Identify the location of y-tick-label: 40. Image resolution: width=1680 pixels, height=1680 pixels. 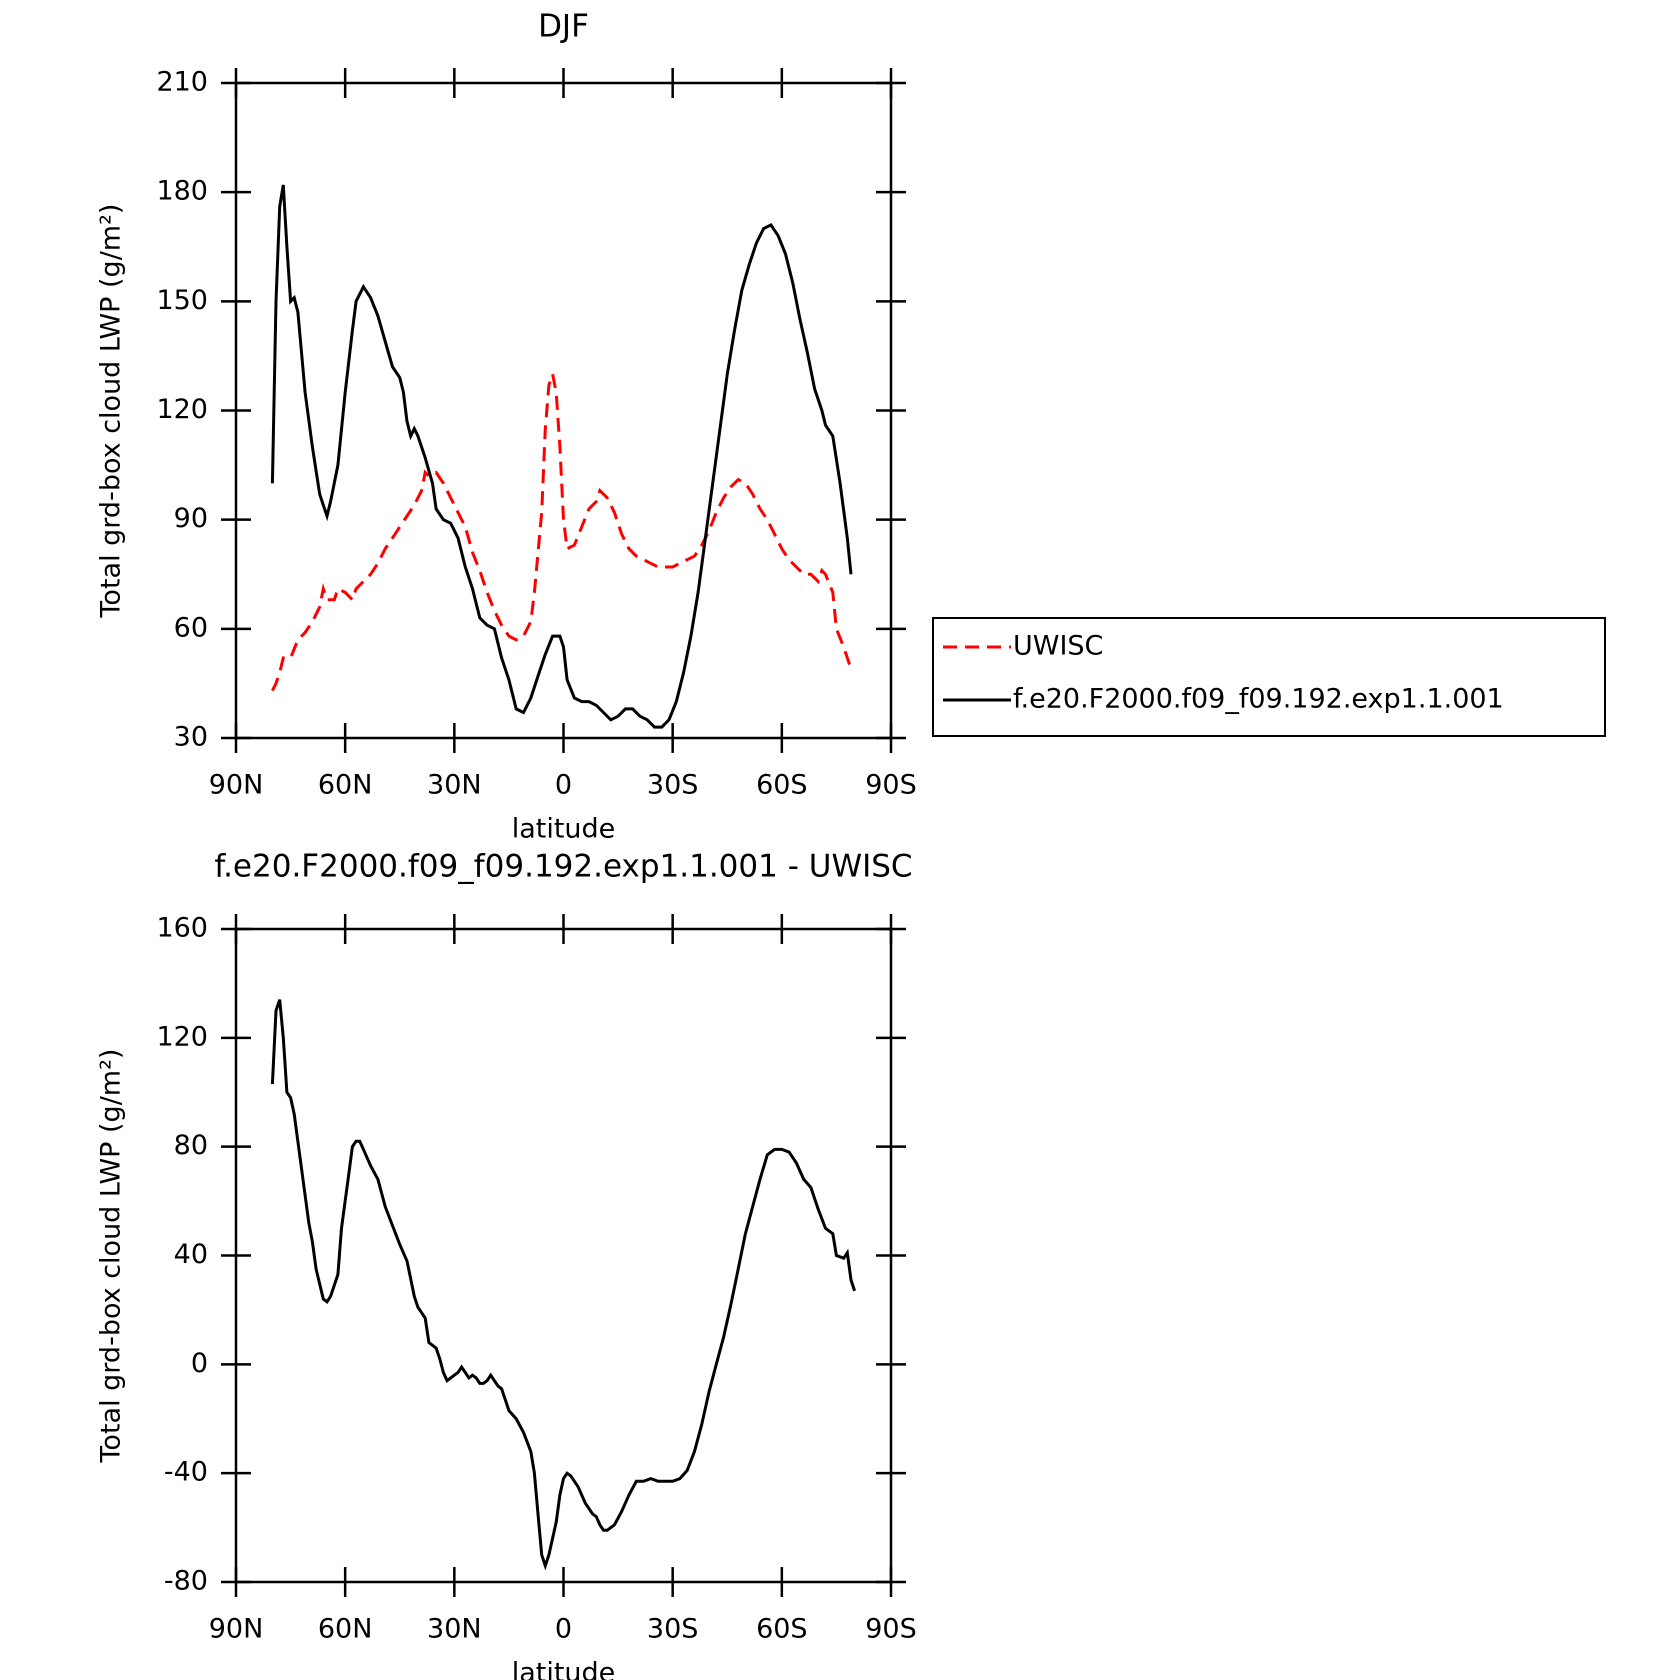
(191, 1254).